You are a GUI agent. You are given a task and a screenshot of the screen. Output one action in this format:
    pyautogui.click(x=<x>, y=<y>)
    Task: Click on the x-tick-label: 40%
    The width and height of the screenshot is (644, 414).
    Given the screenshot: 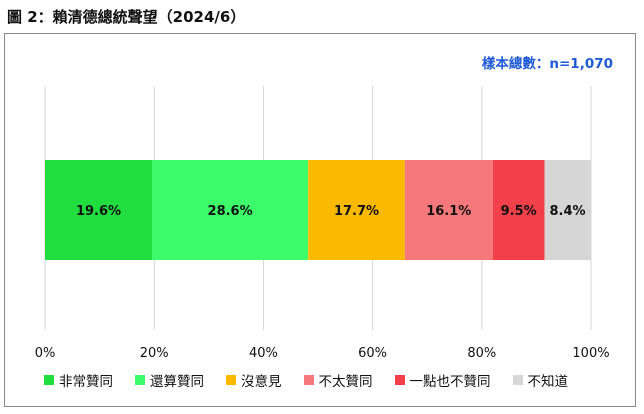 What is the action you would take?
    pyautogui.click(x=263, y=353)
    